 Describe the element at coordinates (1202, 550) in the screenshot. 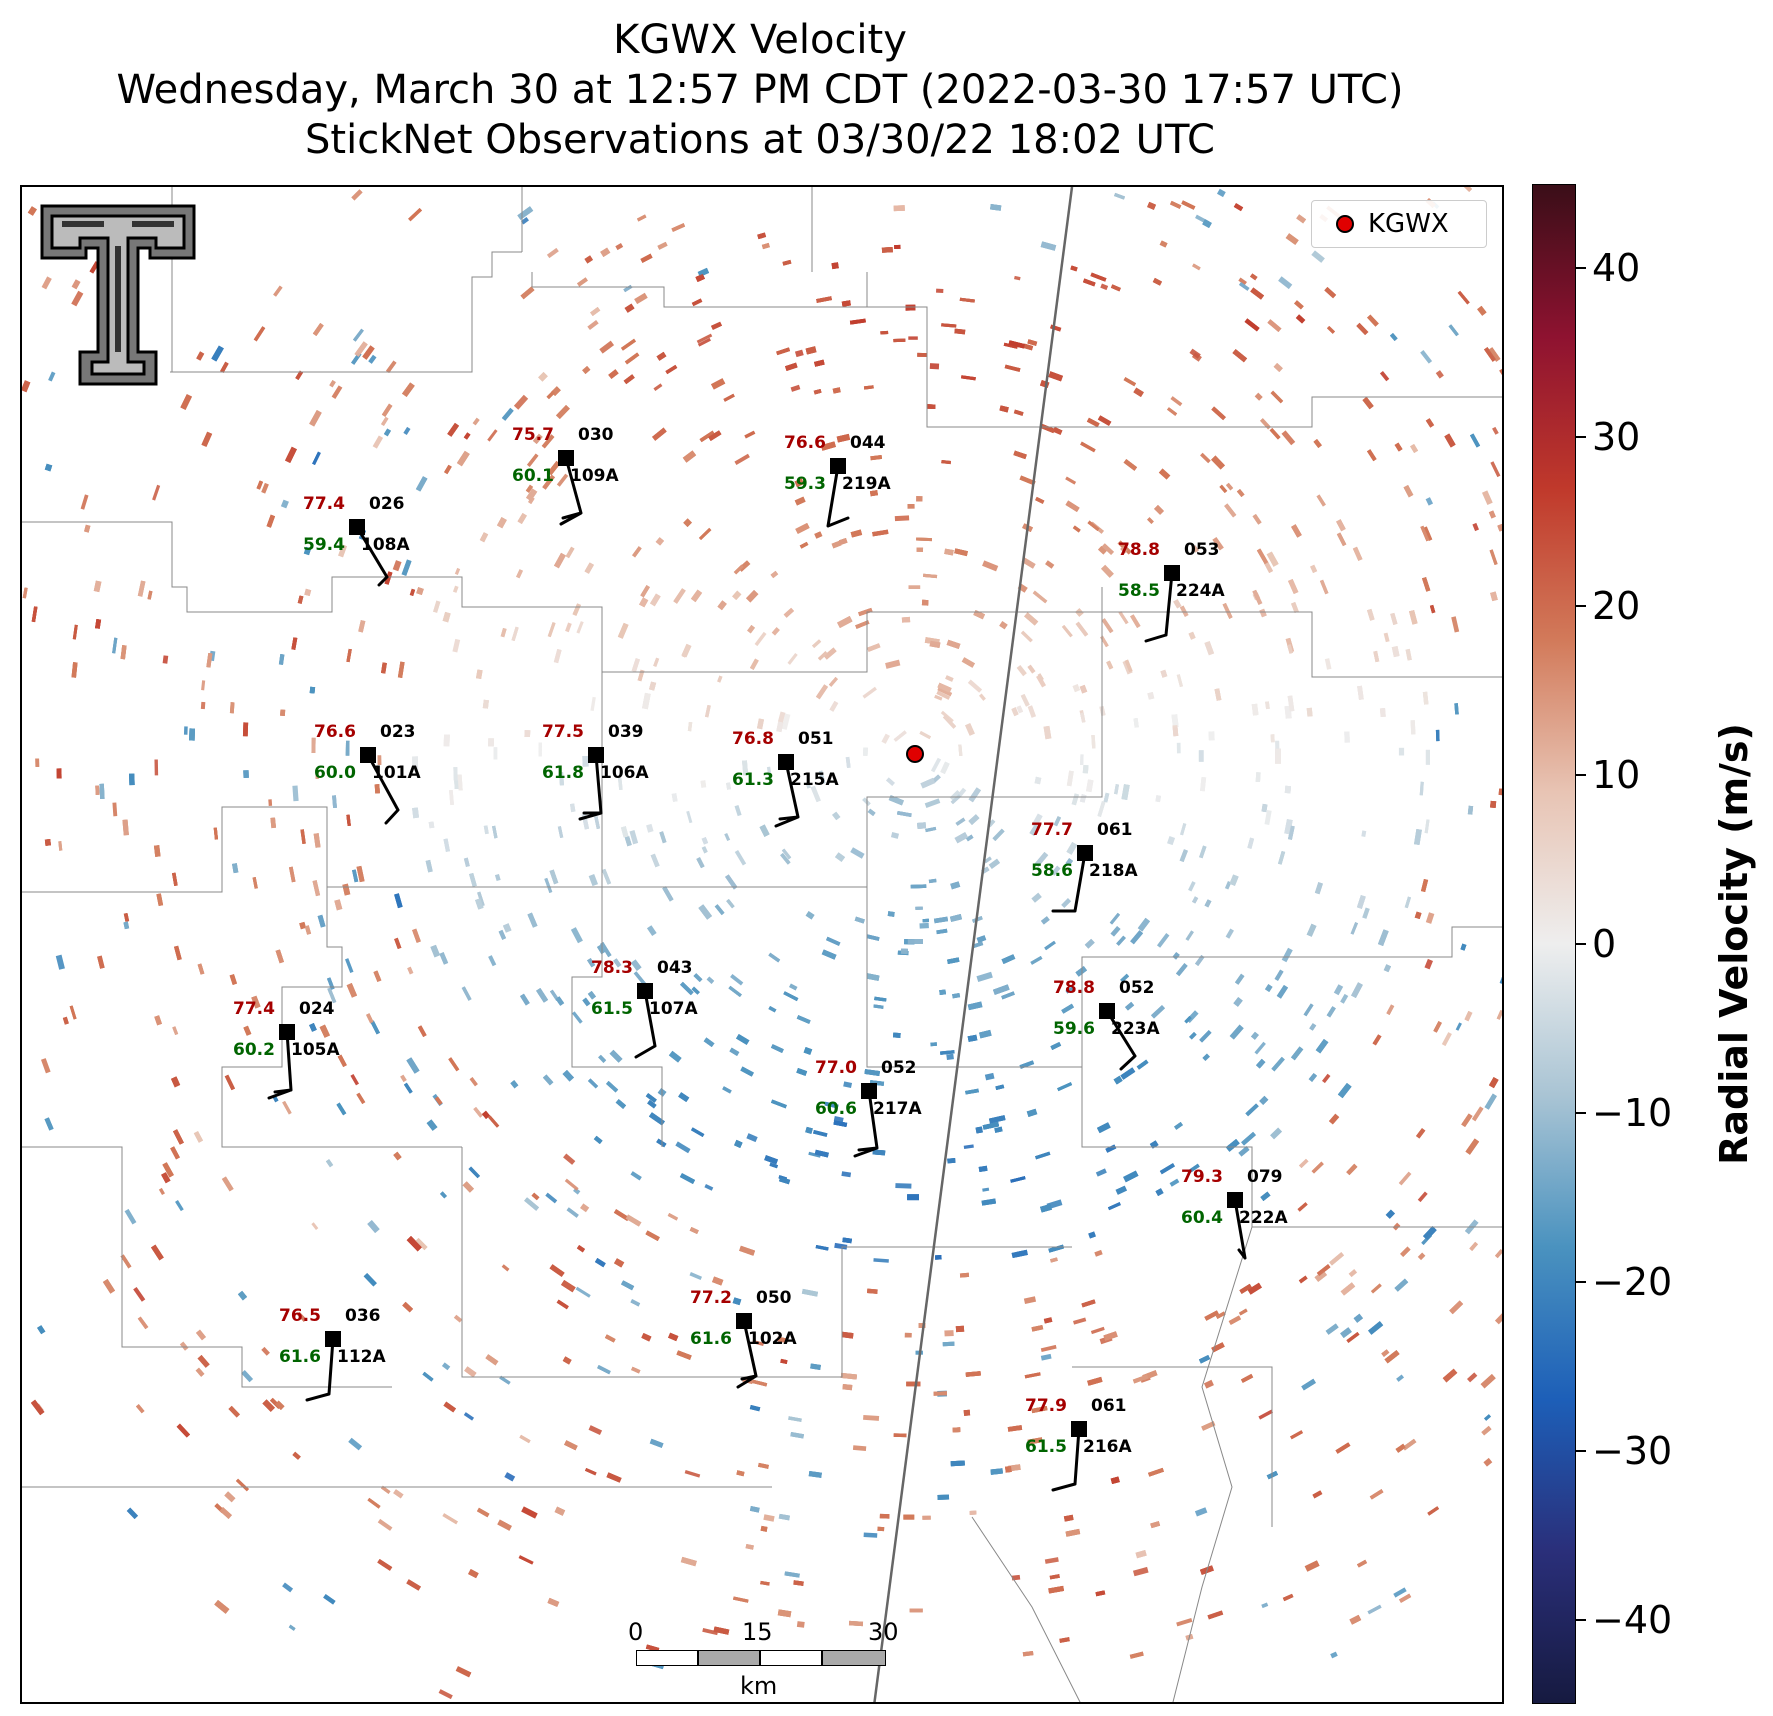

I see `station-wind-direction: 053` at that location.